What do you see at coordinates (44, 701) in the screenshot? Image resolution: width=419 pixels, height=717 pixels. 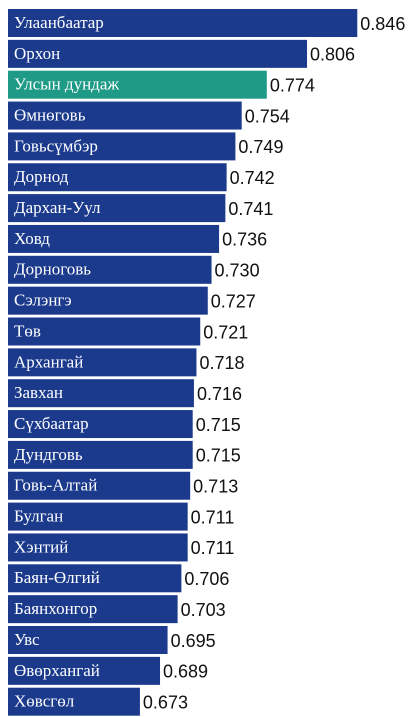 I see `category-label: Хөвсгөл` at bounding box center [44, 701].